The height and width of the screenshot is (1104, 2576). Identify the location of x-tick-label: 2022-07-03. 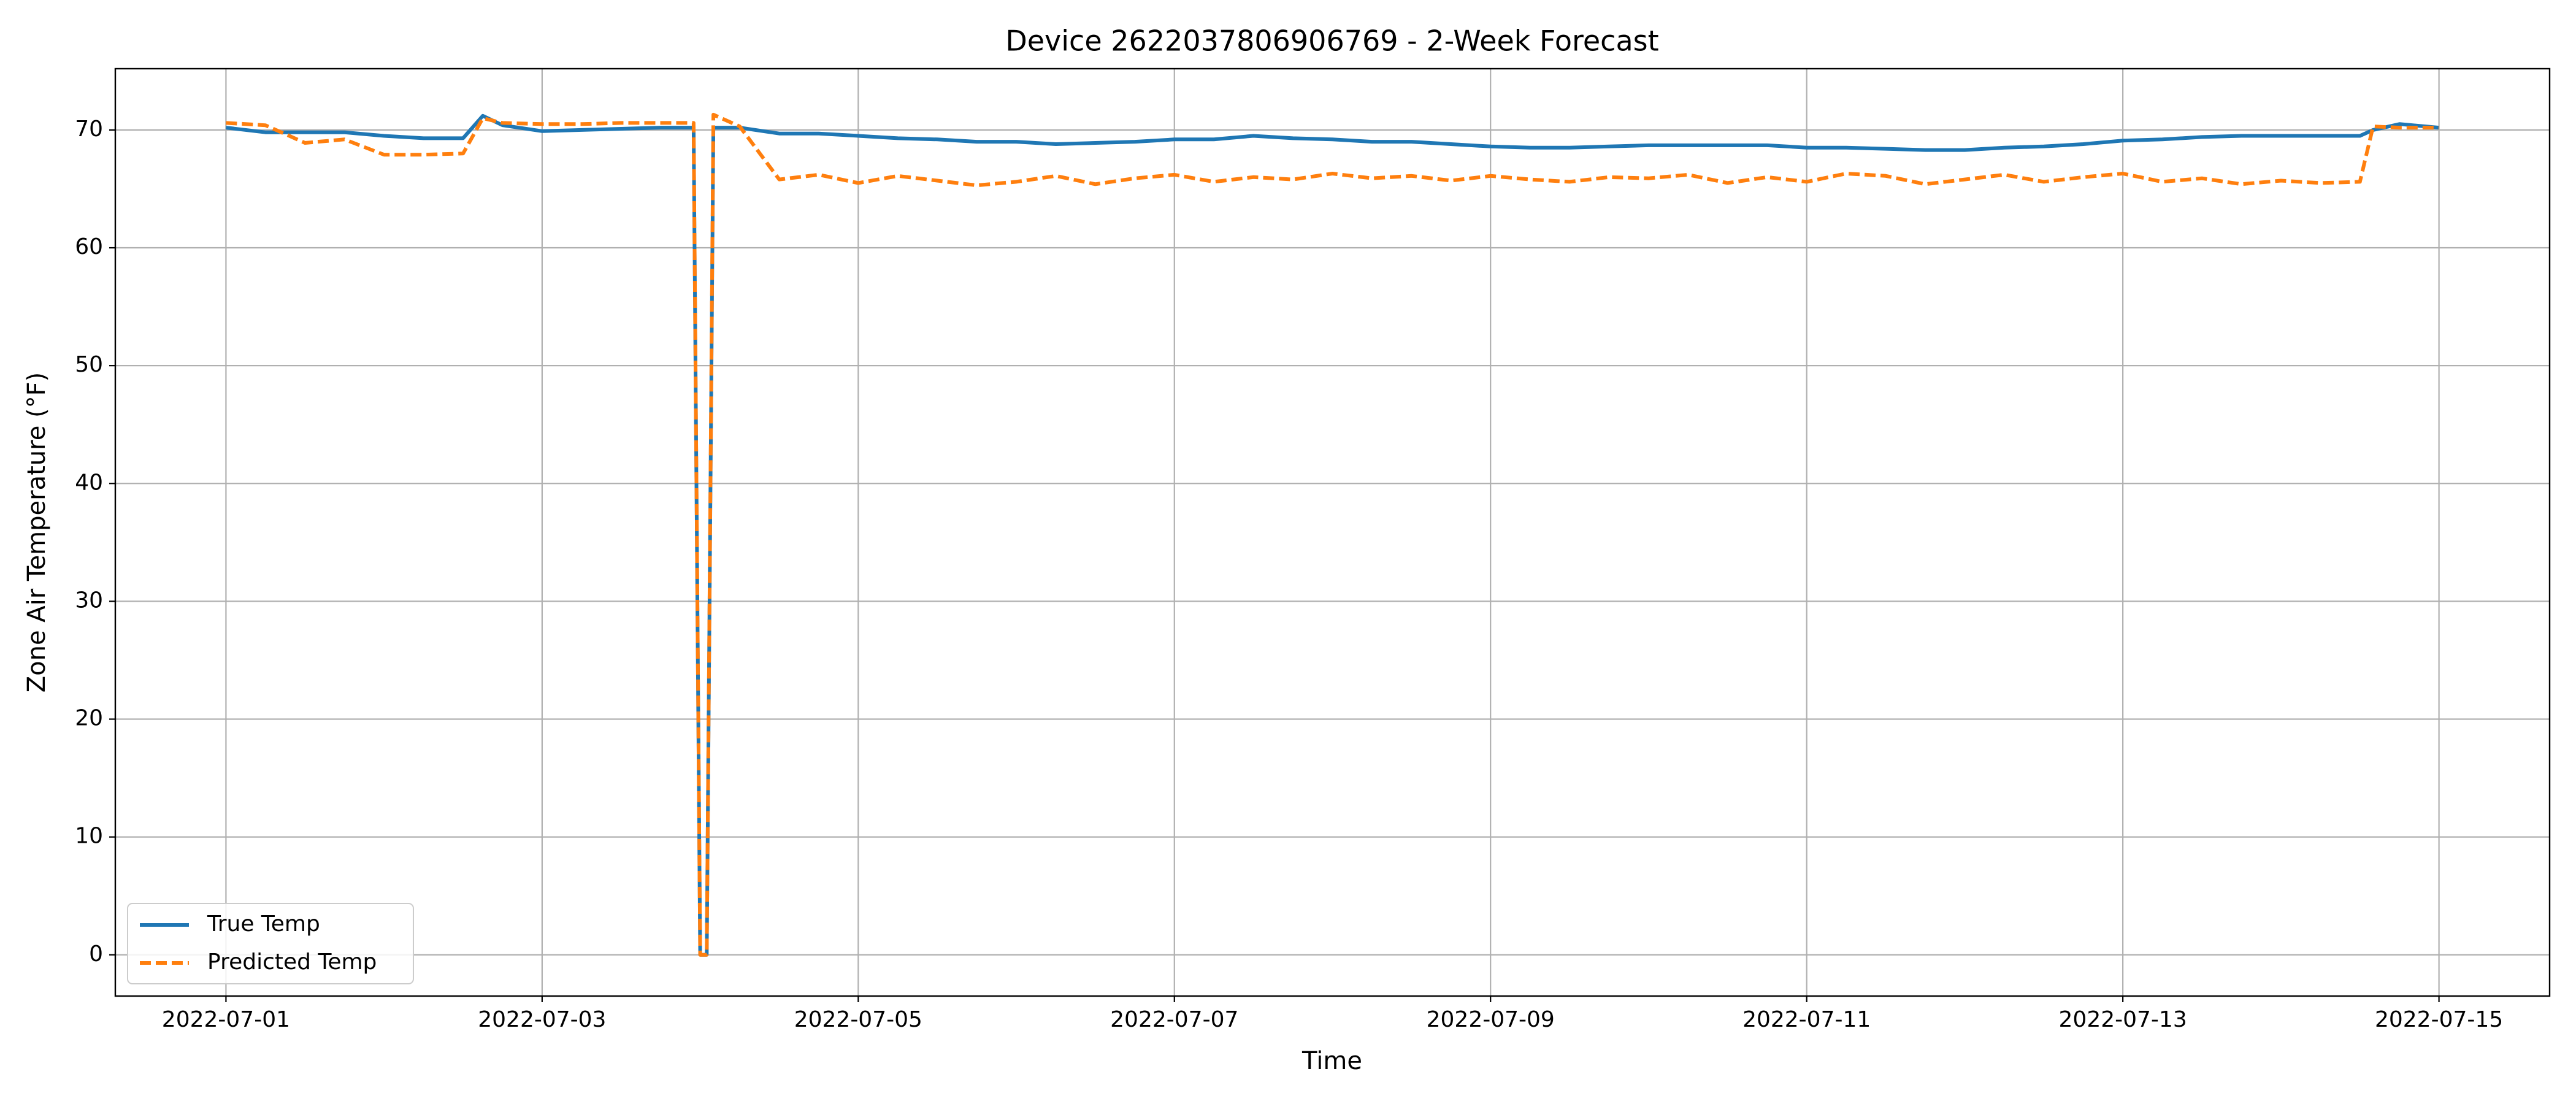
(542, 1019).